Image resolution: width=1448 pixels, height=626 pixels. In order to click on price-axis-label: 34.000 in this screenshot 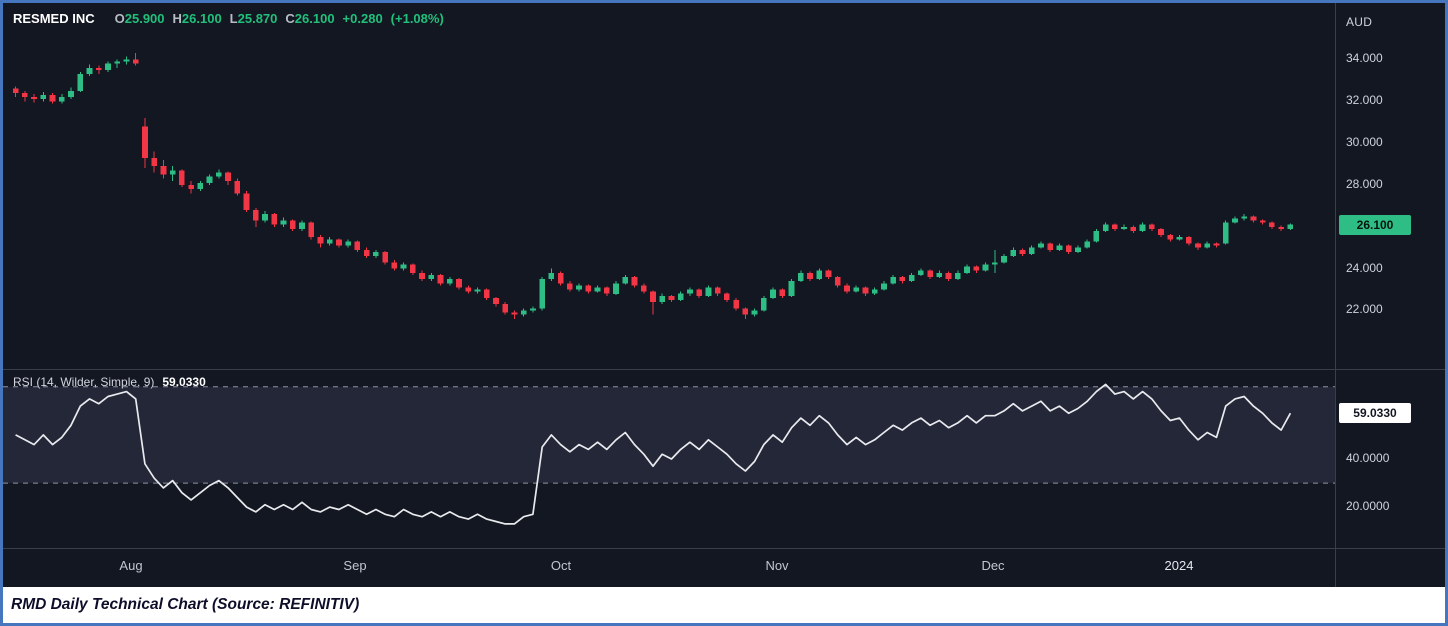, I will do `click(1364, 58)`.